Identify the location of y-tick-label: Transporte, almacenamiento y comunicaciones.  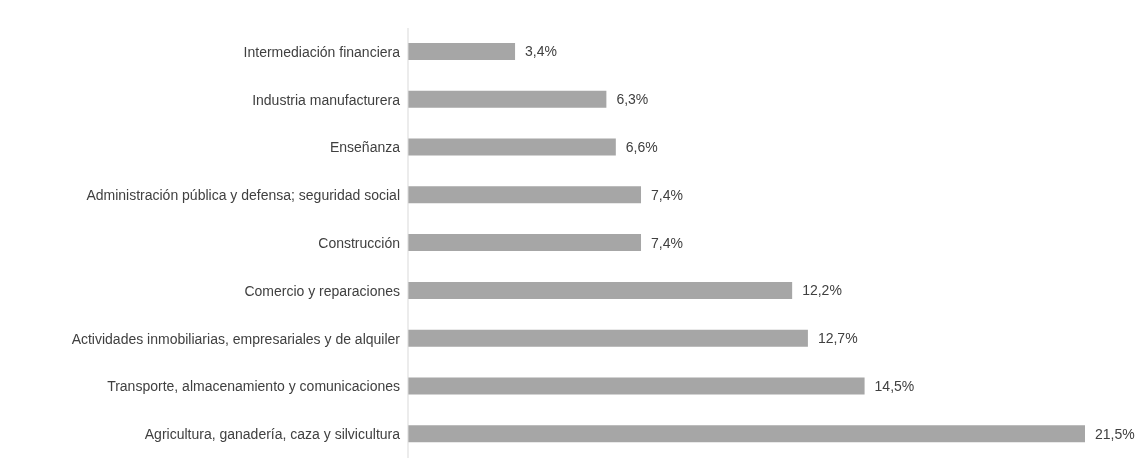
(253, 386).